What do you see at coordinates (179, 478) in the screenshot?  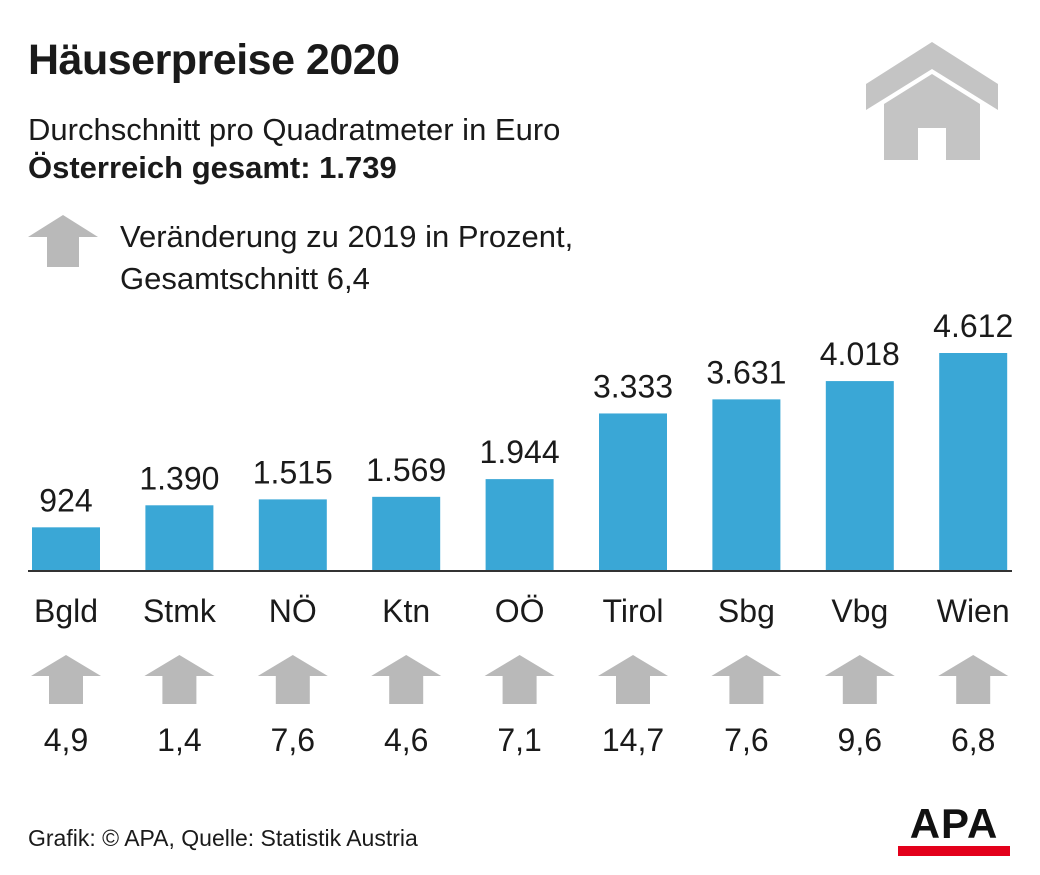 I see `value-label: 1.390` at bounding box center [179, 478].